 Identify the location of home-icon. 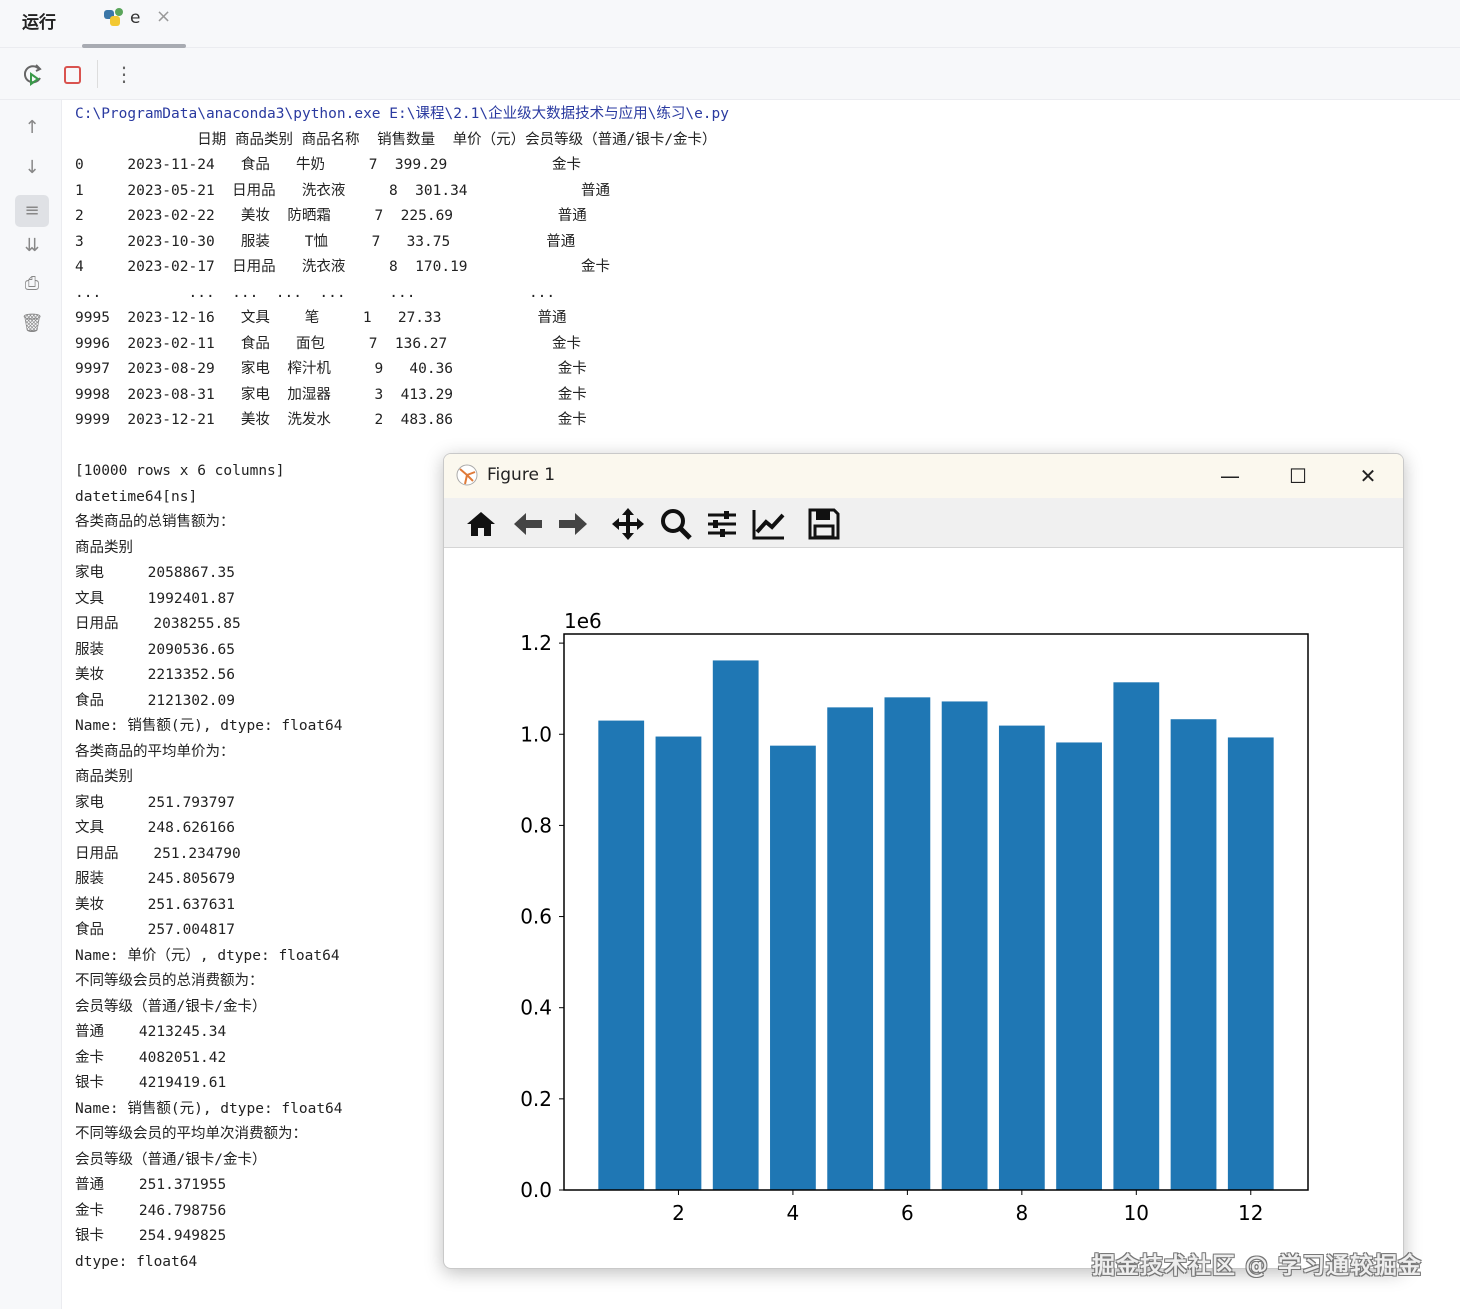
(481, 524).